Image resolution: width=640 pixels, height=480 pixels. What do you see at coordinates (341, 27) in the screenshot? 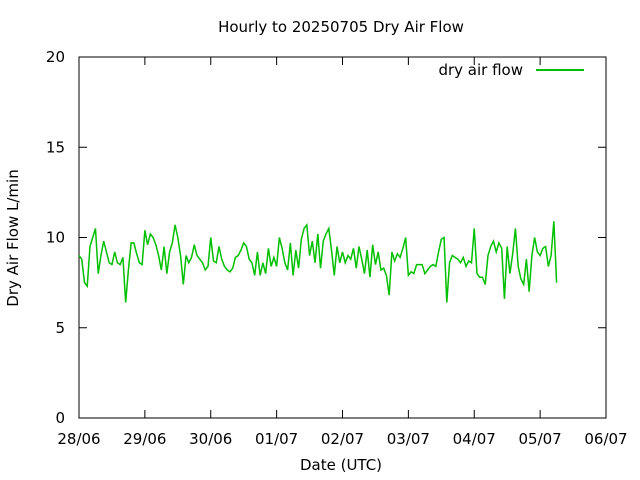
I see `chart-title: Hourly to 20250705 Dry Air Flow` at bounding box center [341, 27].